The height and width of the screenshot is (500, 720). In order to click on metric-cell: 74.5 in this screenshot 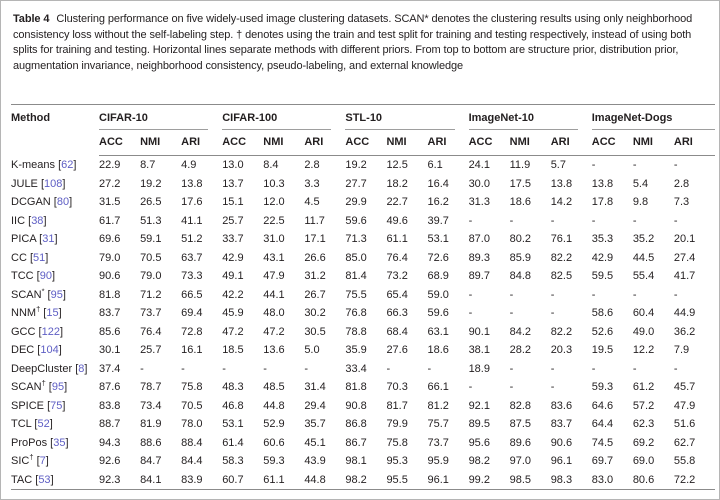, I will do `click(602, 442)`.